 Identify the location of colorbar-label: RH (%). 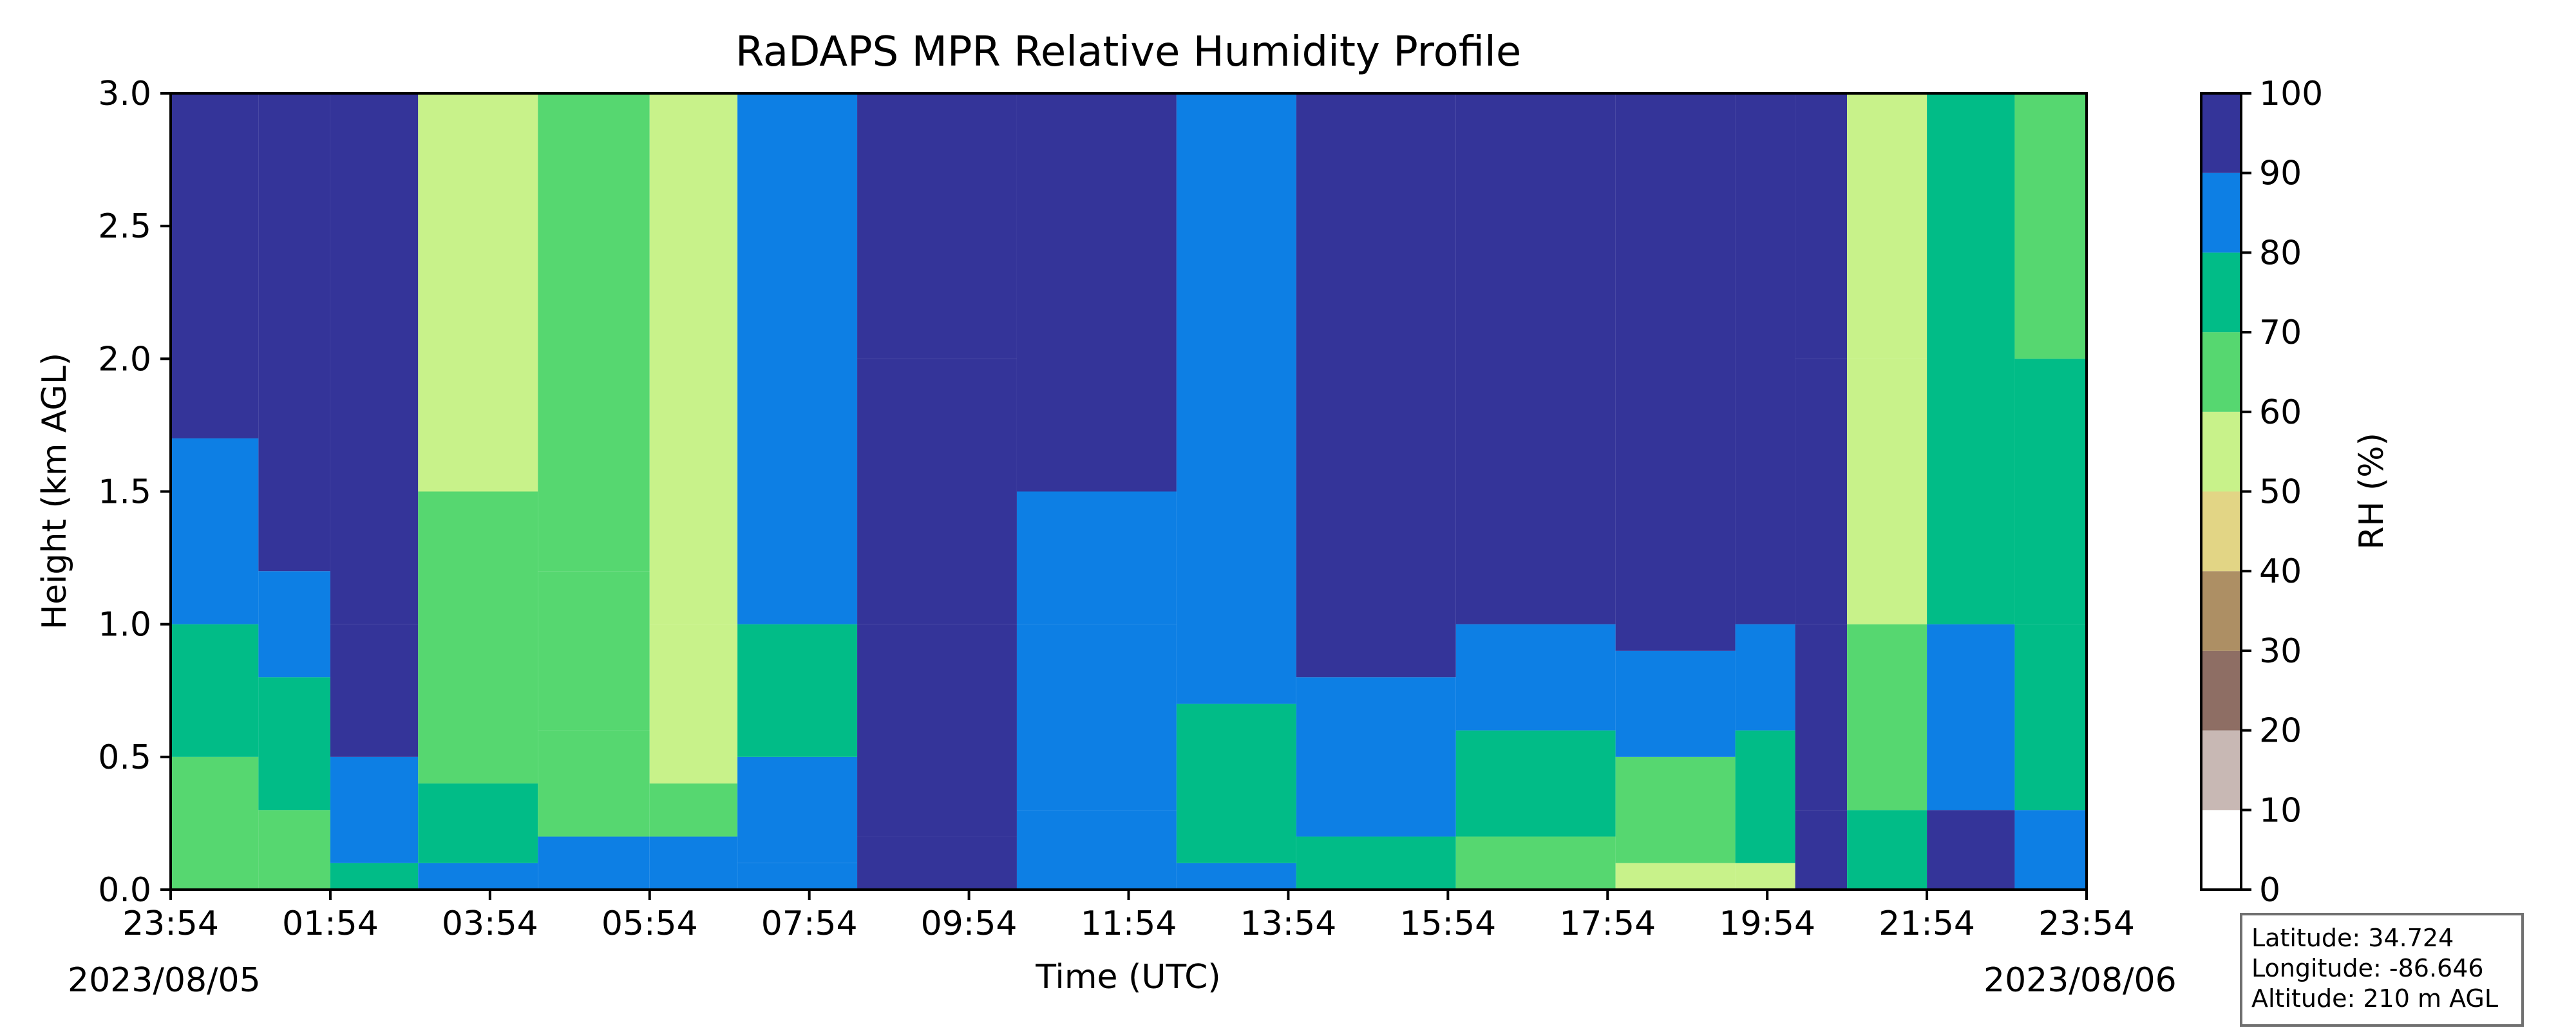
(2372, 492).